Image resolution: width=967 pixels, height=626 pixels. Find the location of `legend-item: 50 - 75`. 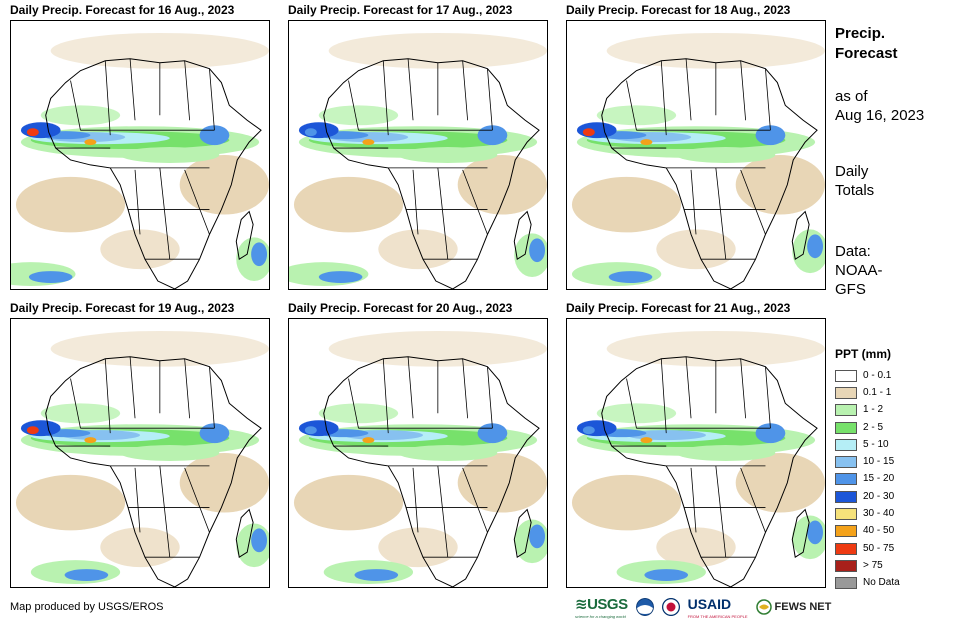

legend-item: 50 - 75 is located at coordinates (867, 548).